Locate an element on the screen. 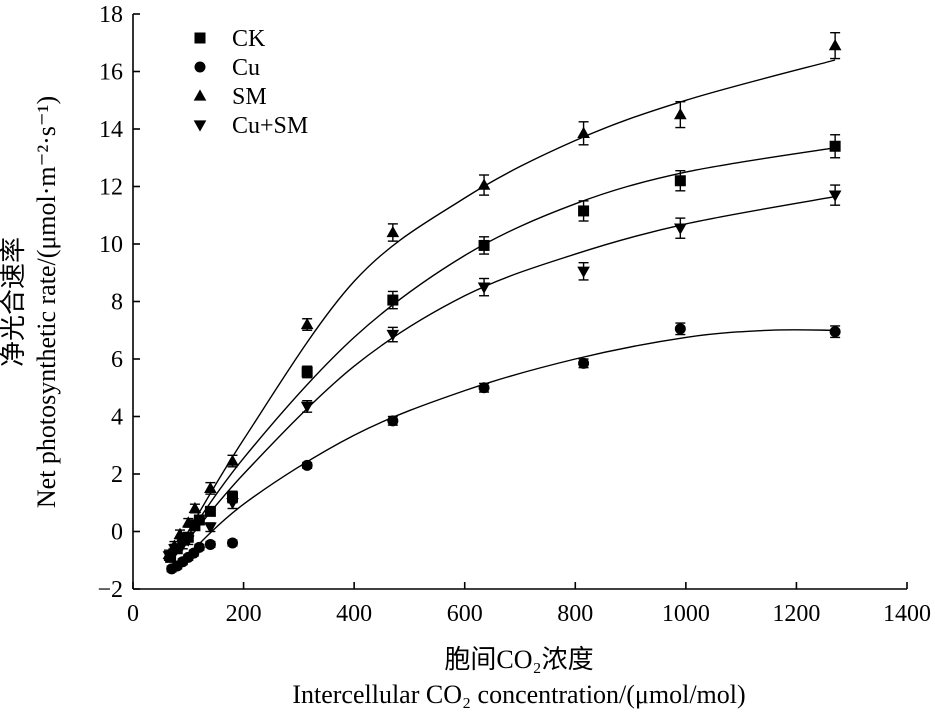 Image resolution: width=935 pixels, height=713 pixels. y-tick-label: 18 is located at coordinates (111, 15).